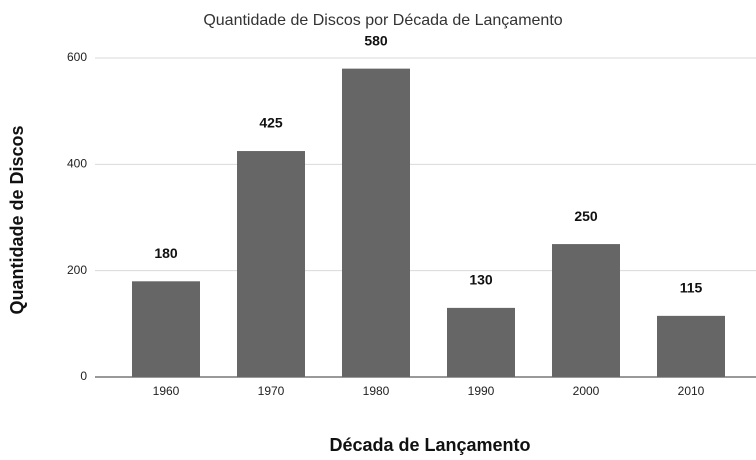  What do you see at coordinates (271, 123) in the screenshot?
I see `data-label: 425` at bounding box center [271, 123].